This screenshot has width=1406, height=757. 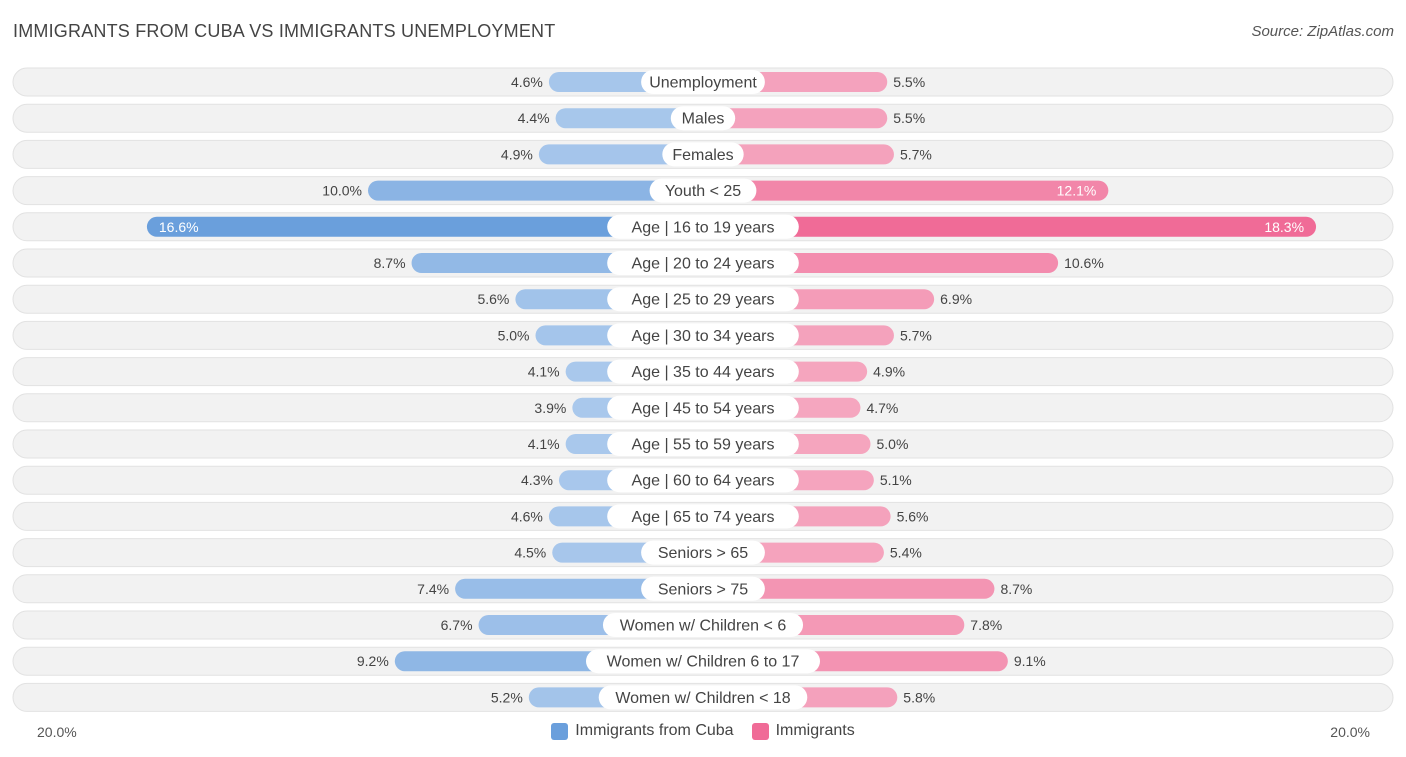 I want to click on value-label-cuba: 3.9%, so click(x=550, y=408).